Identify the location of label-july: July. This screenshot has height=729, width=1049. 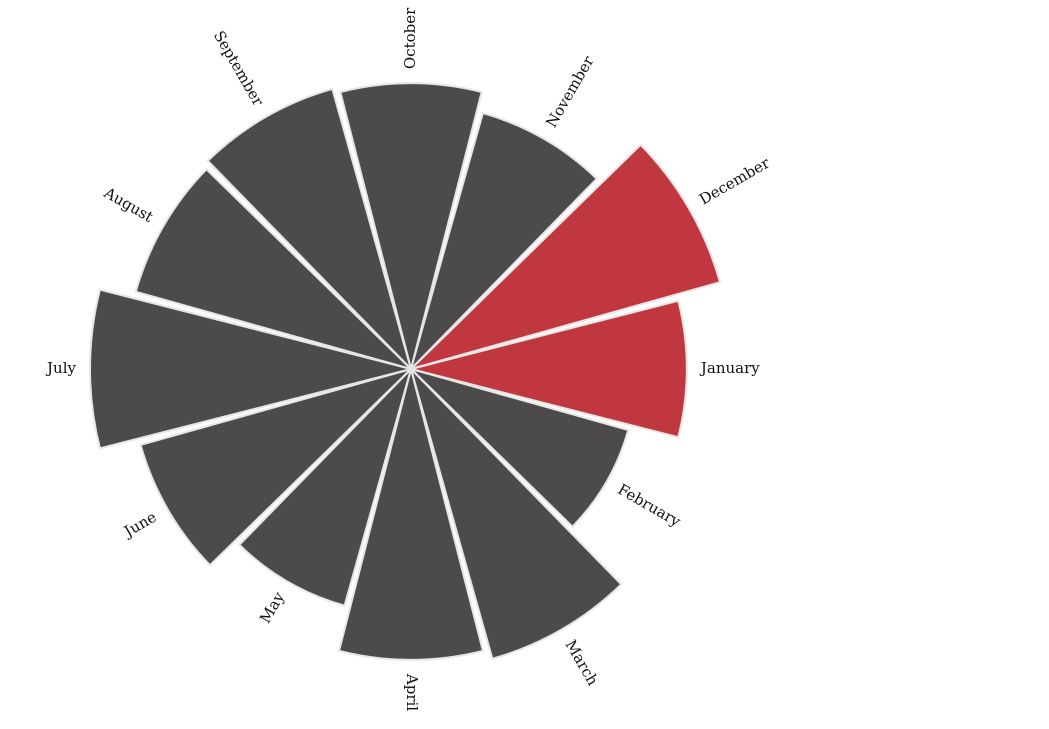
(60, 368).